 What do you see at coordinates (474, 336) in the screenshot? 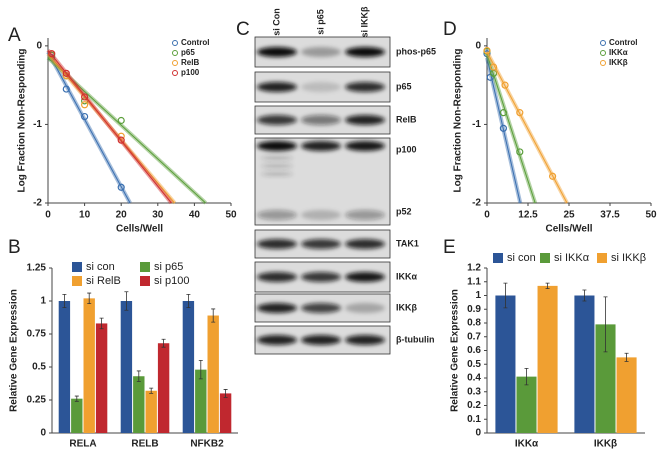
I see `y-tick-label: 0.7` at bounding box center [474, 336].